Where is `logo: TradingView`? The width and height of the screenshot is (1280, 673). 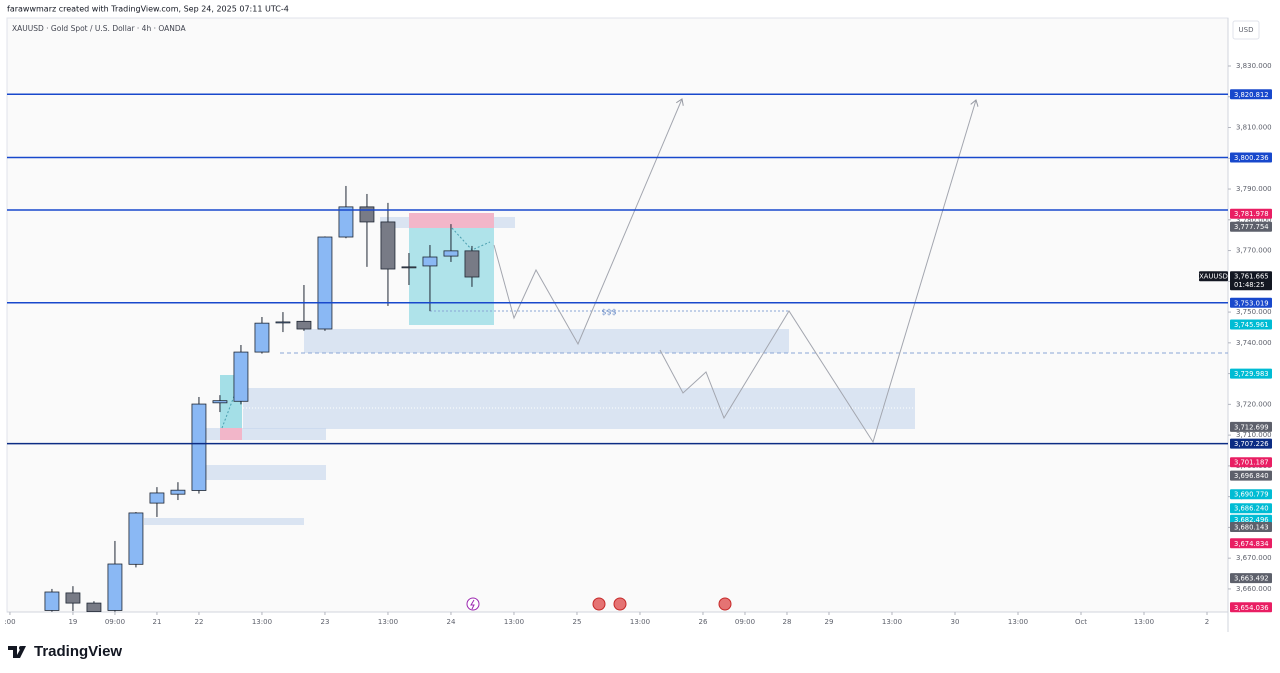 logo: TradingView is located at coordinates (65, 651).